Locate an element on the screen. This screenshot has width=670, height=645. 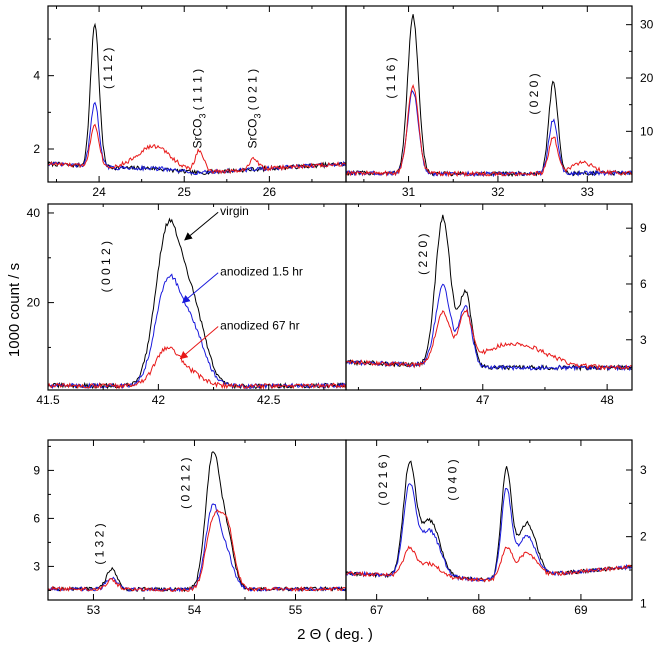
x-tick-label: 41.5 is located at coordinates (48, 400).